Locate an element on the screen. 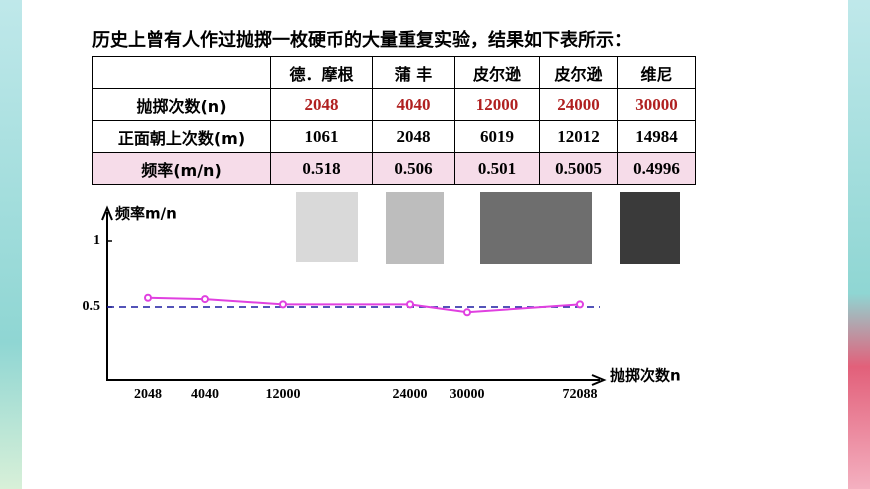 The width and height of the screenshot is (870, 489). y-axis-label: 频率m/n is located at coordinates (146, 214).